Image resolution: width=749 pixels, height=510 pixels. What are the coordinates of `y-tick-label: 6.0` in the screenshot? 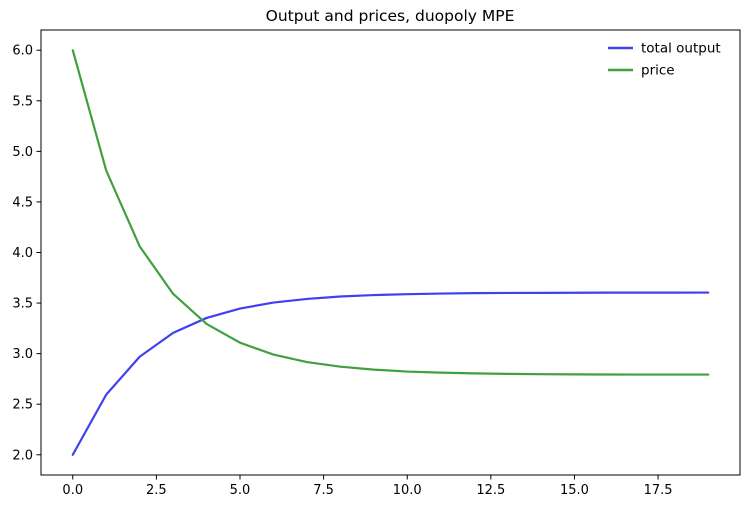 It's located at (22, 51).